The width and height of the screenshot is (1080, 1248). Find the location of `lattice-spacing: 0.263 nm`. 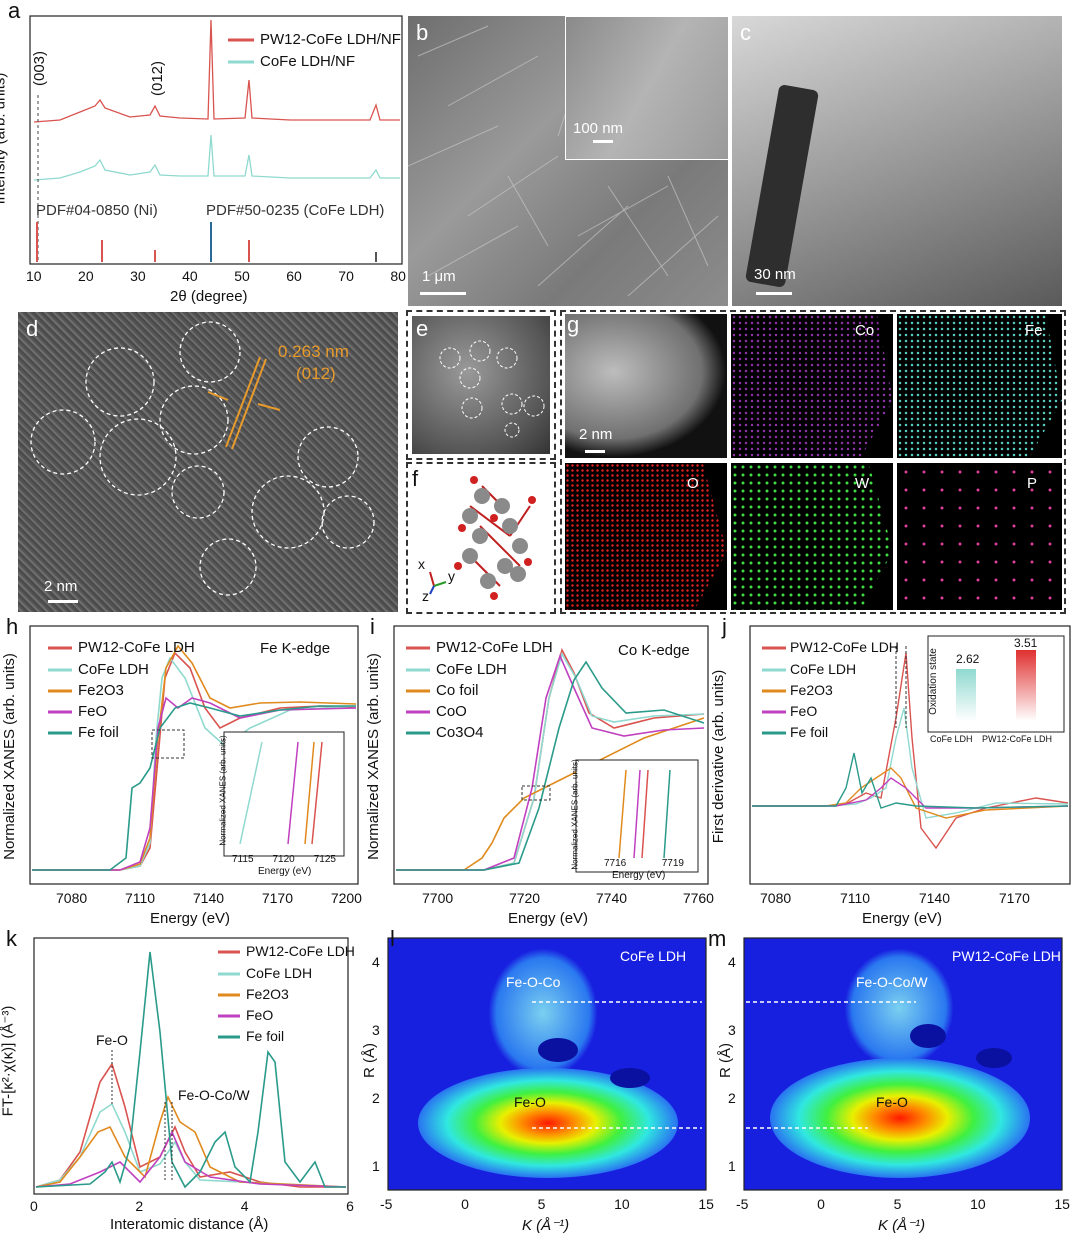

lattice-spacing: 0.263 nm is located at coordinates (313, 351).